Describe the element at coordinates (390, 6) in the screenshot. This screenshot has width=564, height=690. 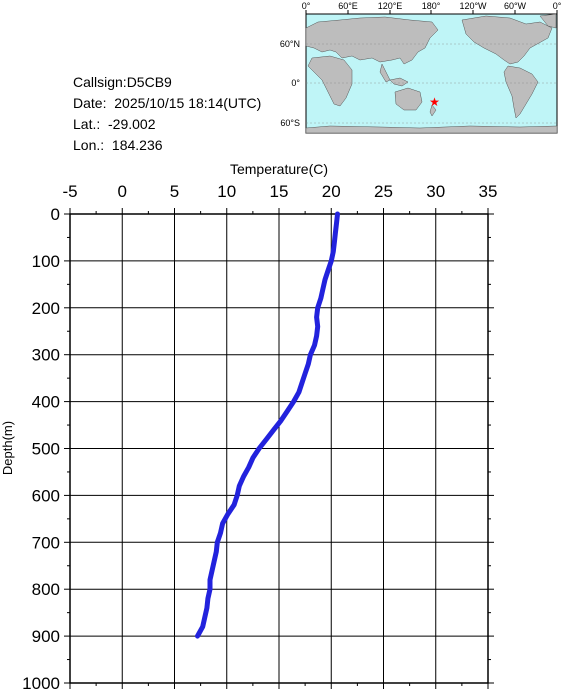
I see `map-lon-label: 120°E` at that location.